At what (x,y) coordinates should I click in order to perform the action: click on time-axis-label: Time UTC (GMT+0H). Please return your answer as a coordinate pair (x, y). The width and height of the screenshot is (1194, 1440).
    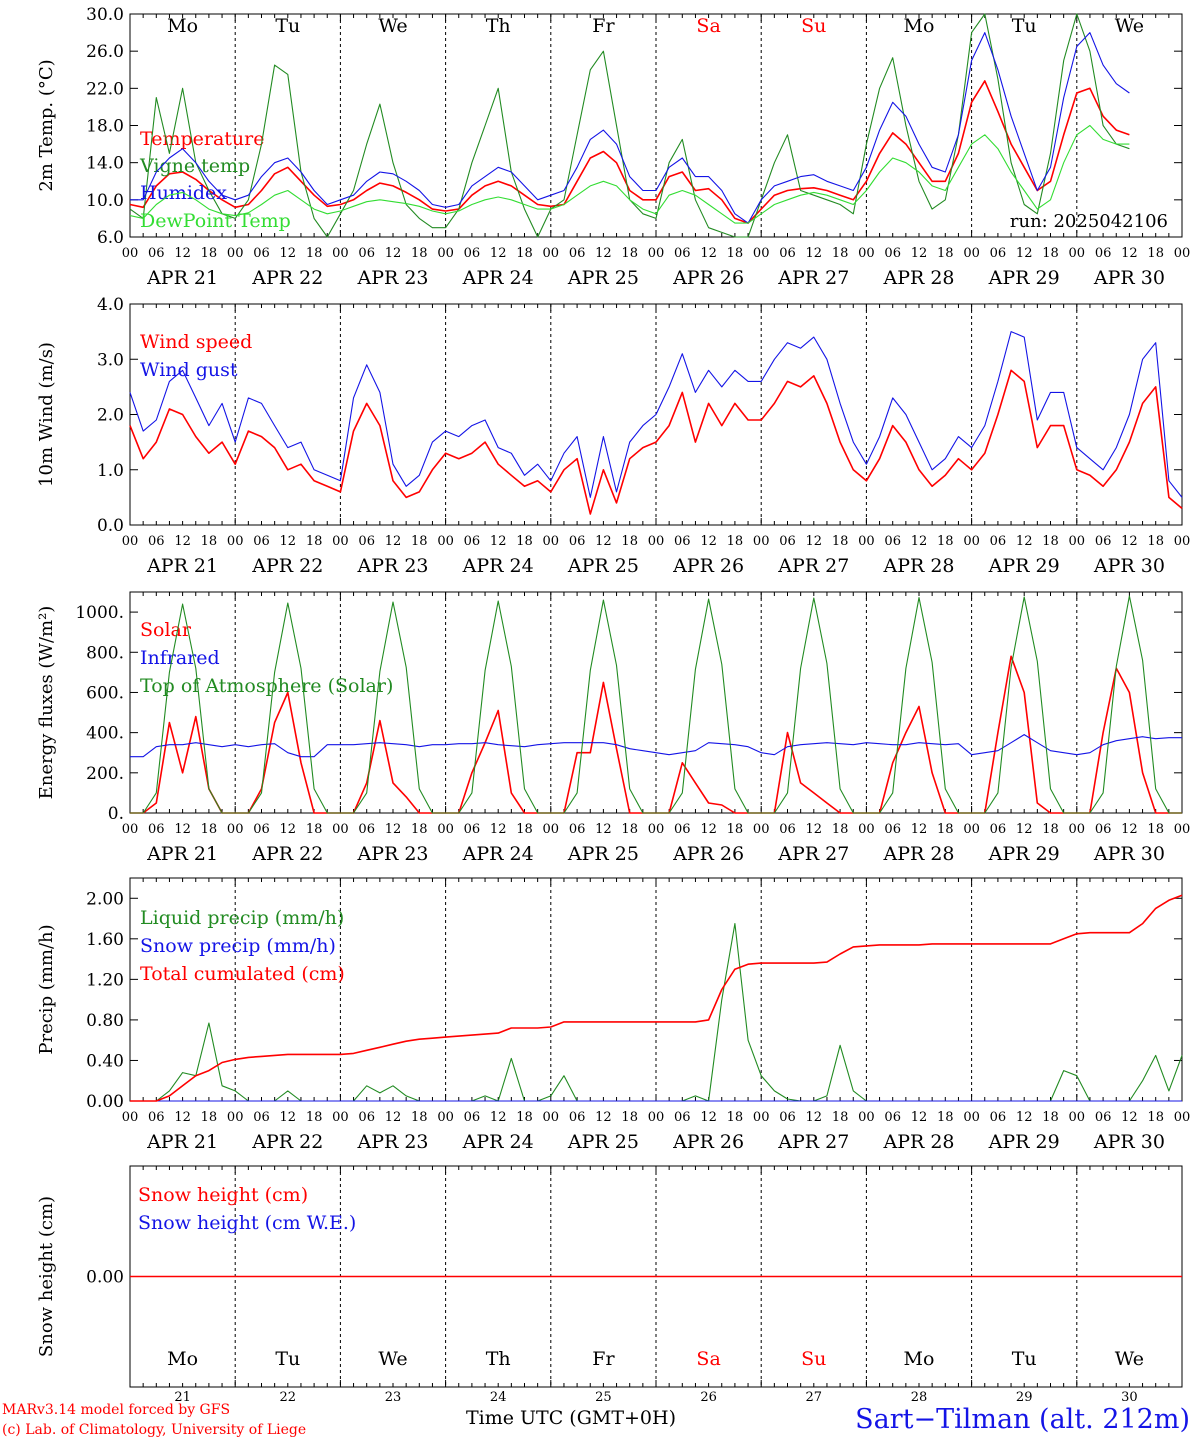
    Looking at the image, I should click on (571, 1418).